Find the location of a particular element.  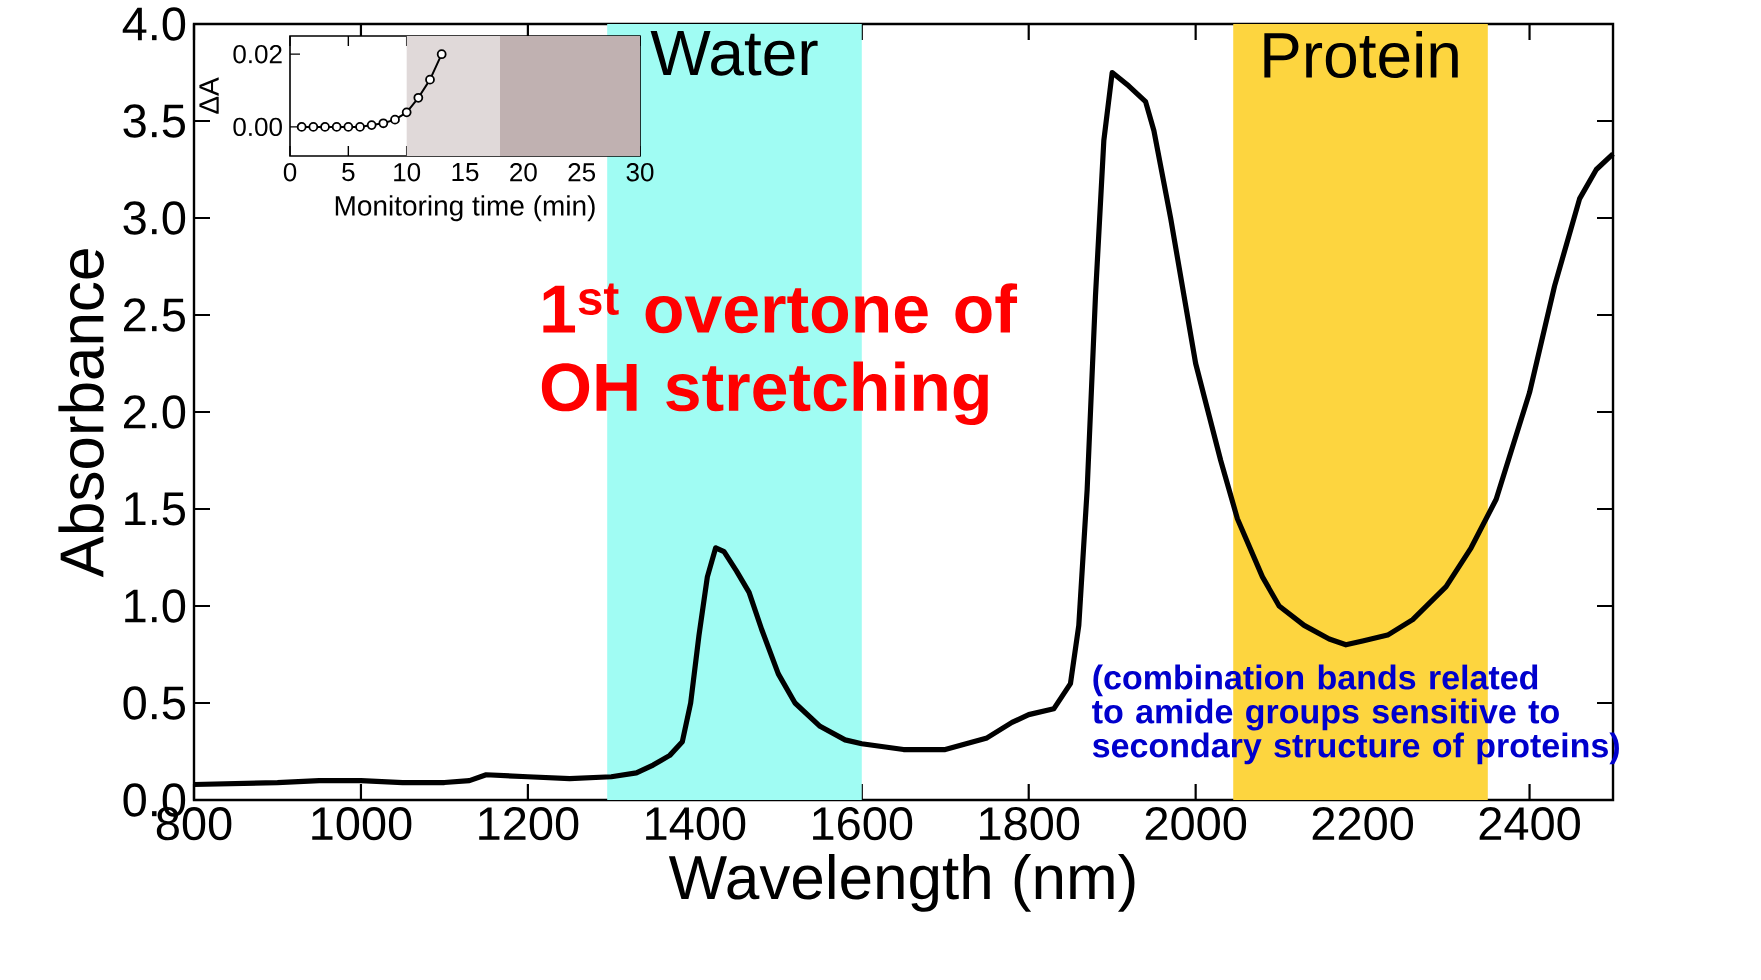

y-tick-label: 0.00 is located at coordinates (257, 127).